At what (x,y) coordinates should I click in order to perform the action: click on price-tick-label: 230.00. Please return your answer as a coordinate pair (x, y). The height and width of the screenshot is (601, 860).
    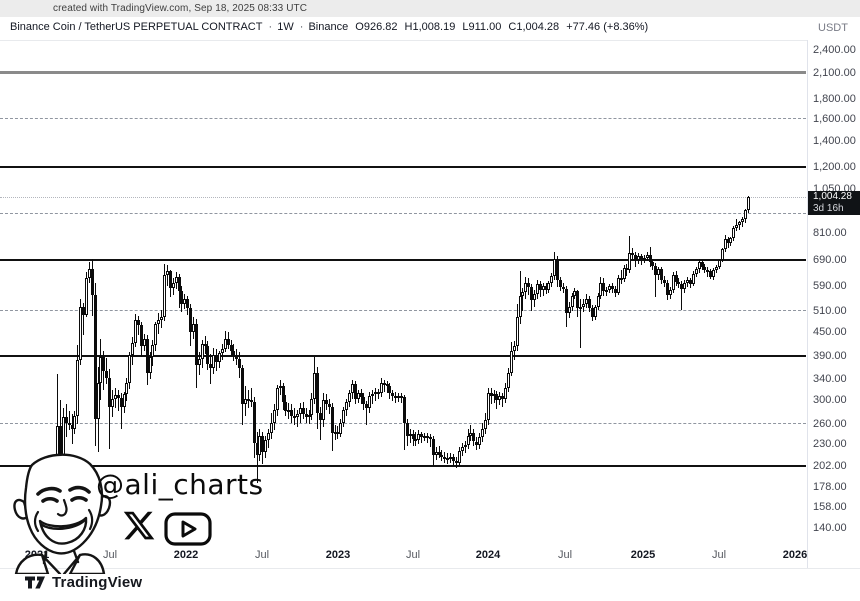
    Looking at the image, I should click on (830, 444).